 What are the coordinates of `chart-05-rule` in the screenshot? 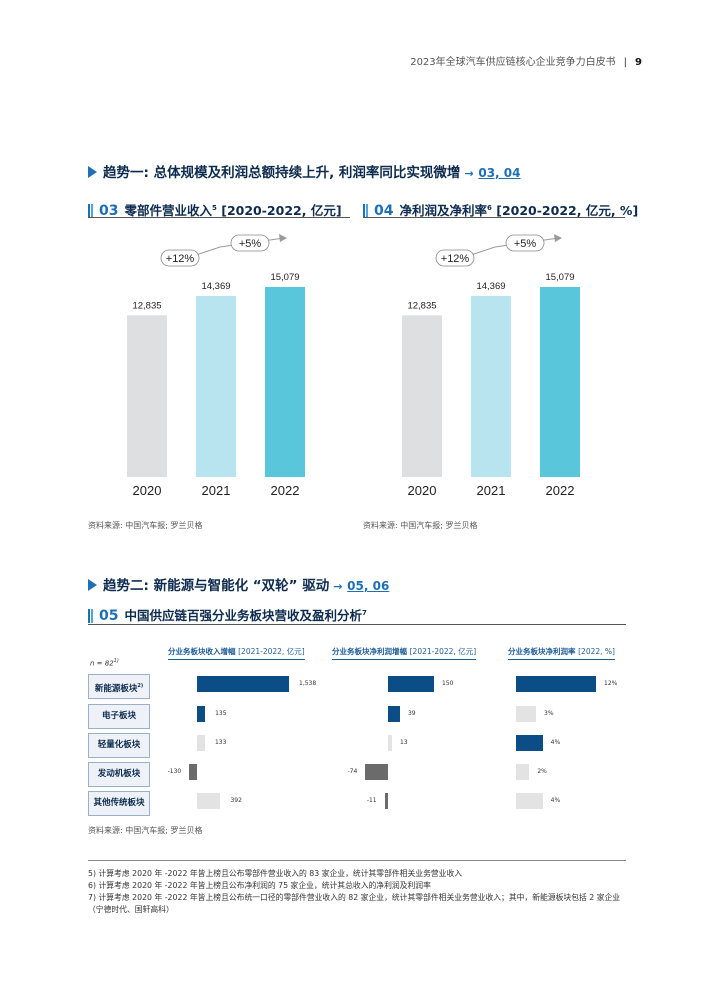 It's located at (357, 624).